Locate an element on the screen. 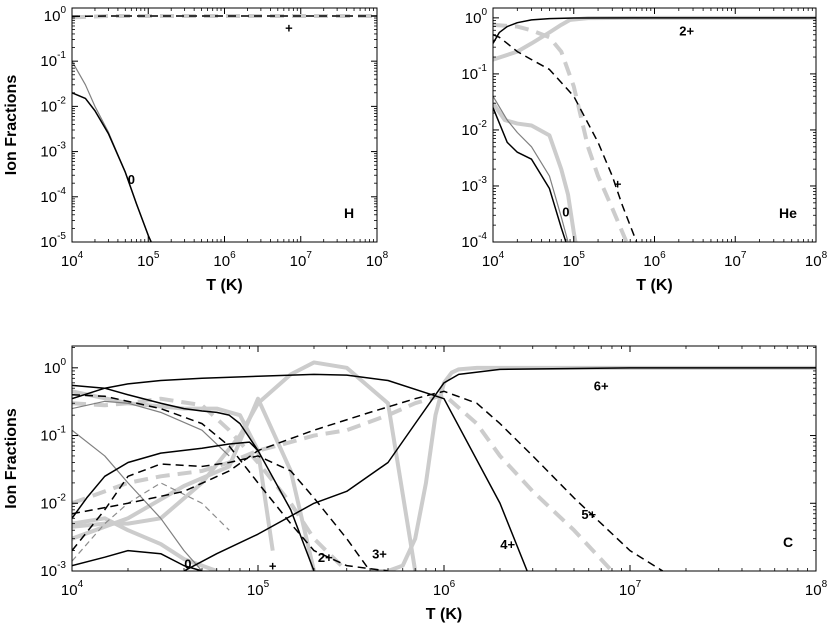 The image size is (830, 629). element-panel-label: He is located at coordinates (788, 213).